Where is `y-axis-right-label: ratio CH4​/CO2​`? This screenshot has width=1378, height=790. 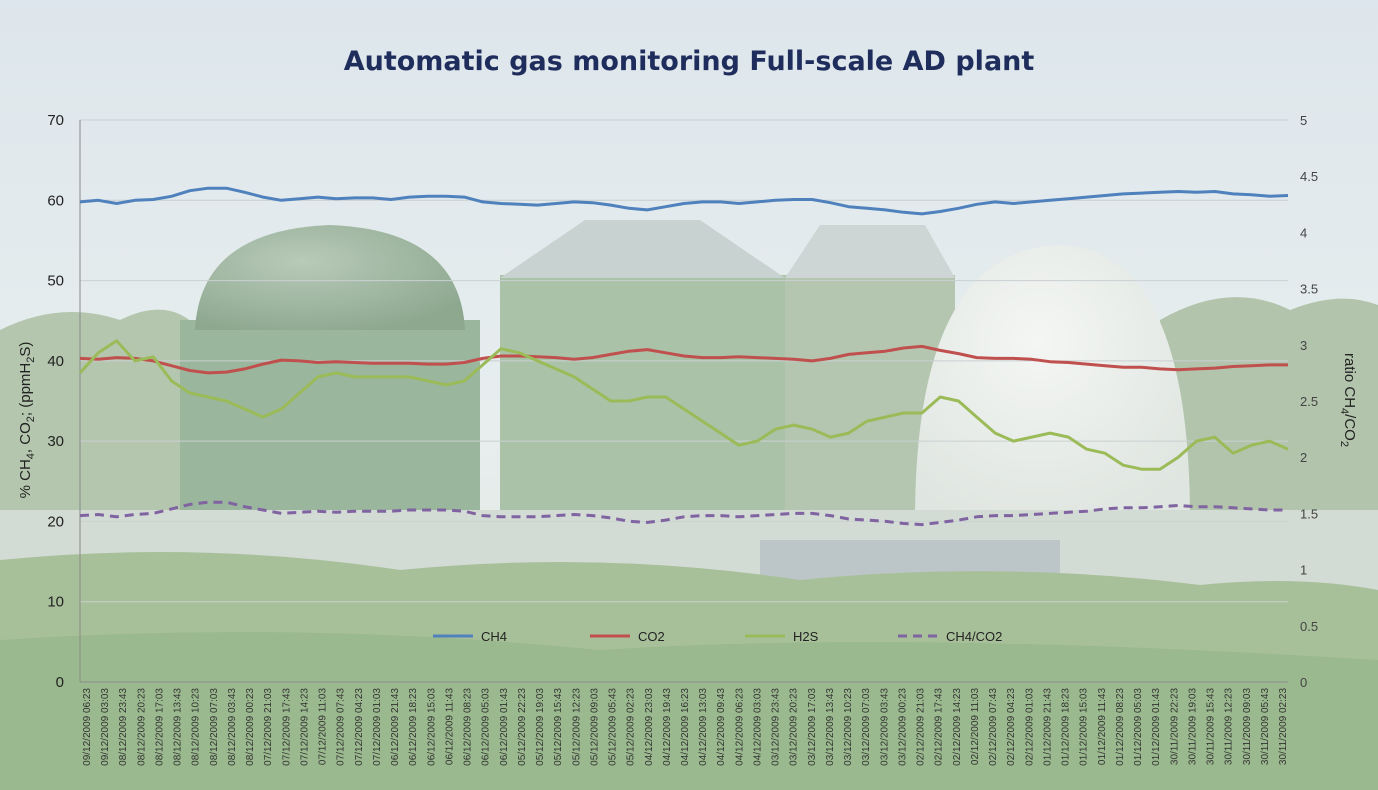 y-axis-right-label: ratio CH4​/CO2​ is located at coordinates (1348, 400).